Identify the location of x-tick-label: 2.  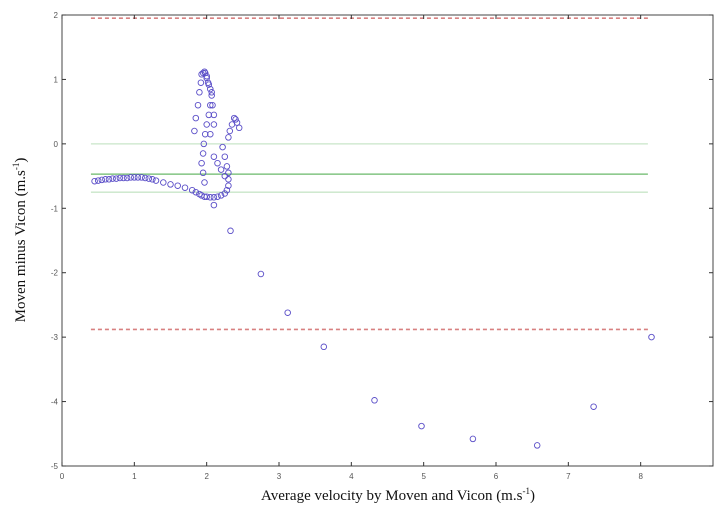
(206, 476).